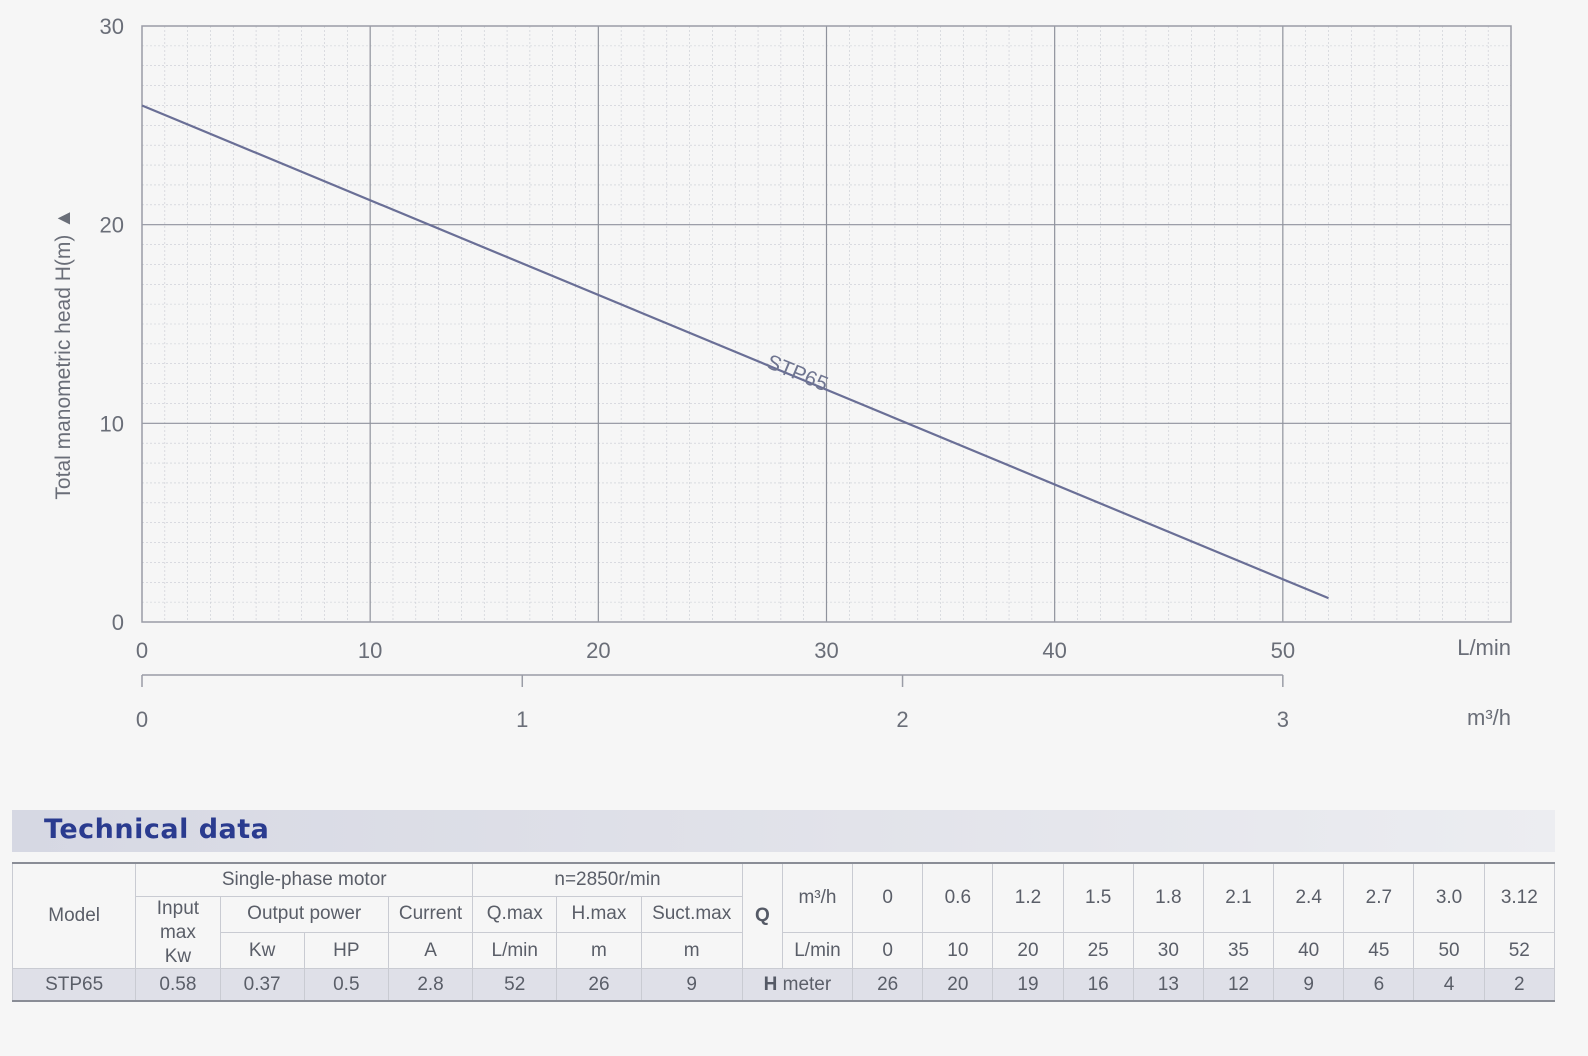 The image size is (1588, 1056). What do you see at coordinates (74, 985) in the screenshot?
I see `row-model: STP65` at bounding box center [74, 985].